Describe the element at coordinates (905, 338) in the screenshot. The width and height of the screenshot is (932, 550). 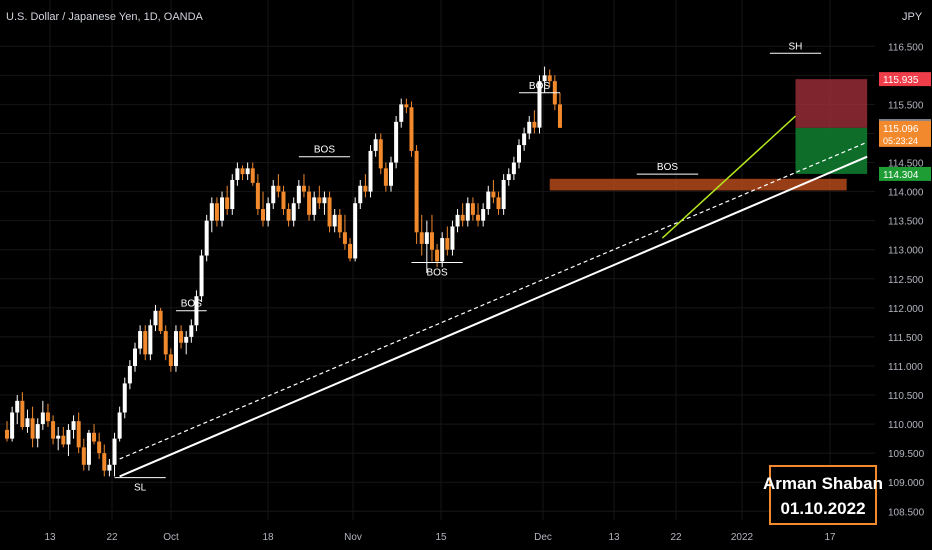
I see `y-tick-label: 111.500` at that location.